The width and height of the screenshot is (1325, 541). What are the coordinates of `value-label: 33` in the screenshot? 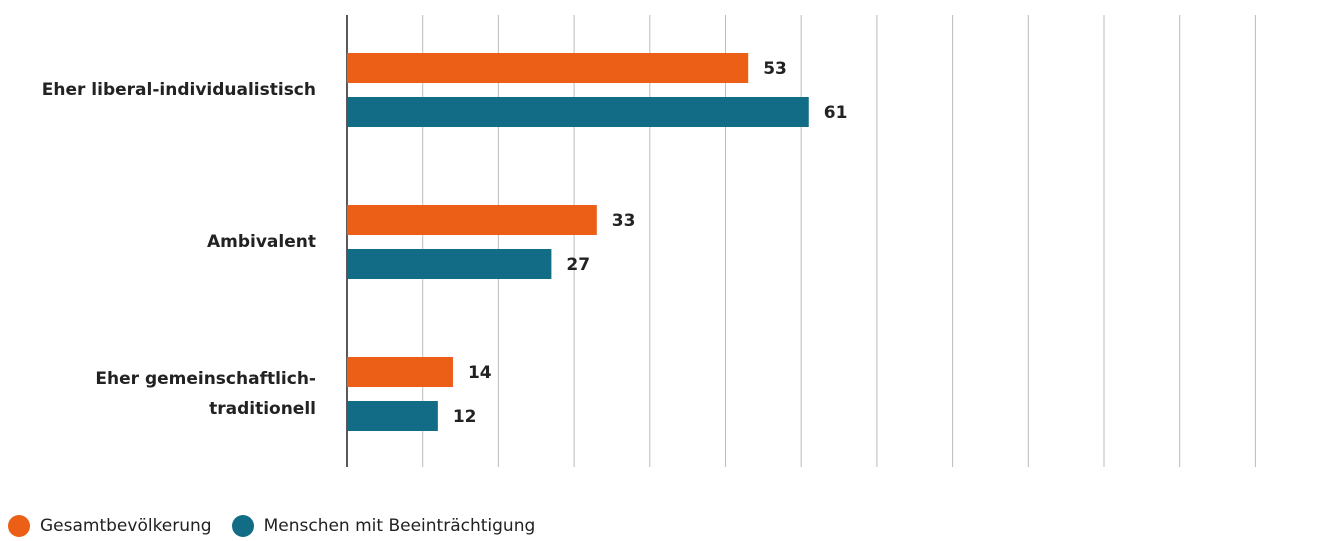 It's located at (624, 221).